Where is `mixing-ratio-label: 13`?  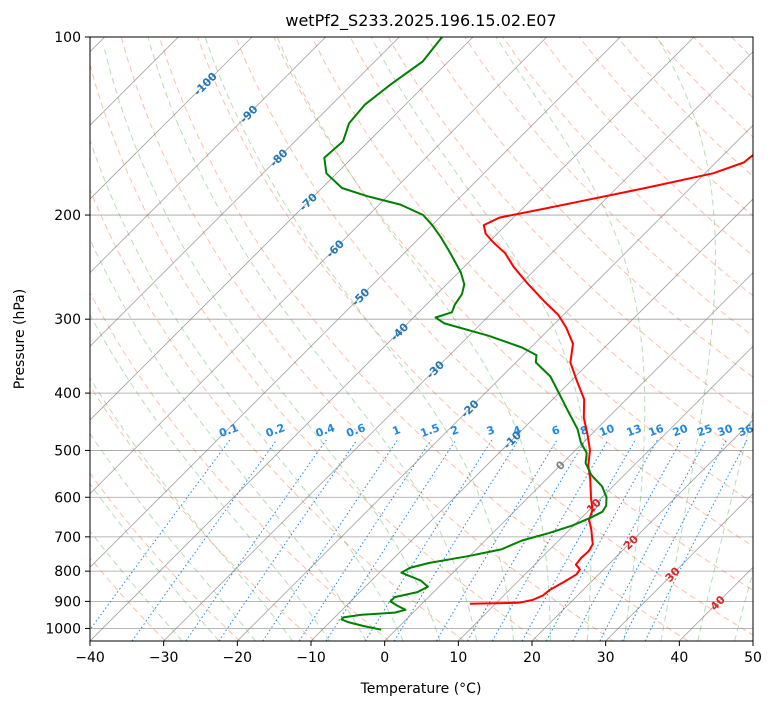
mixing-ratio-label: 13 is located at coordinates (634, 430).